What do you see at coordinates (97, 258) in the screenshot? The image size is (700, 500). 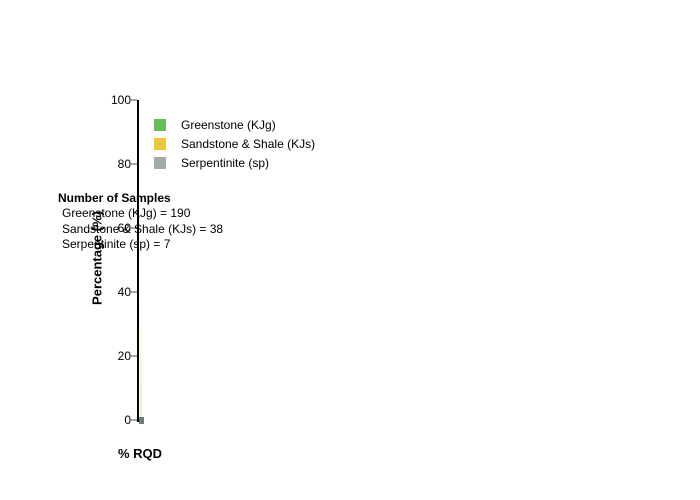 I see `y-axis-title: Percentage (%)` at bounding box center [97, 258].